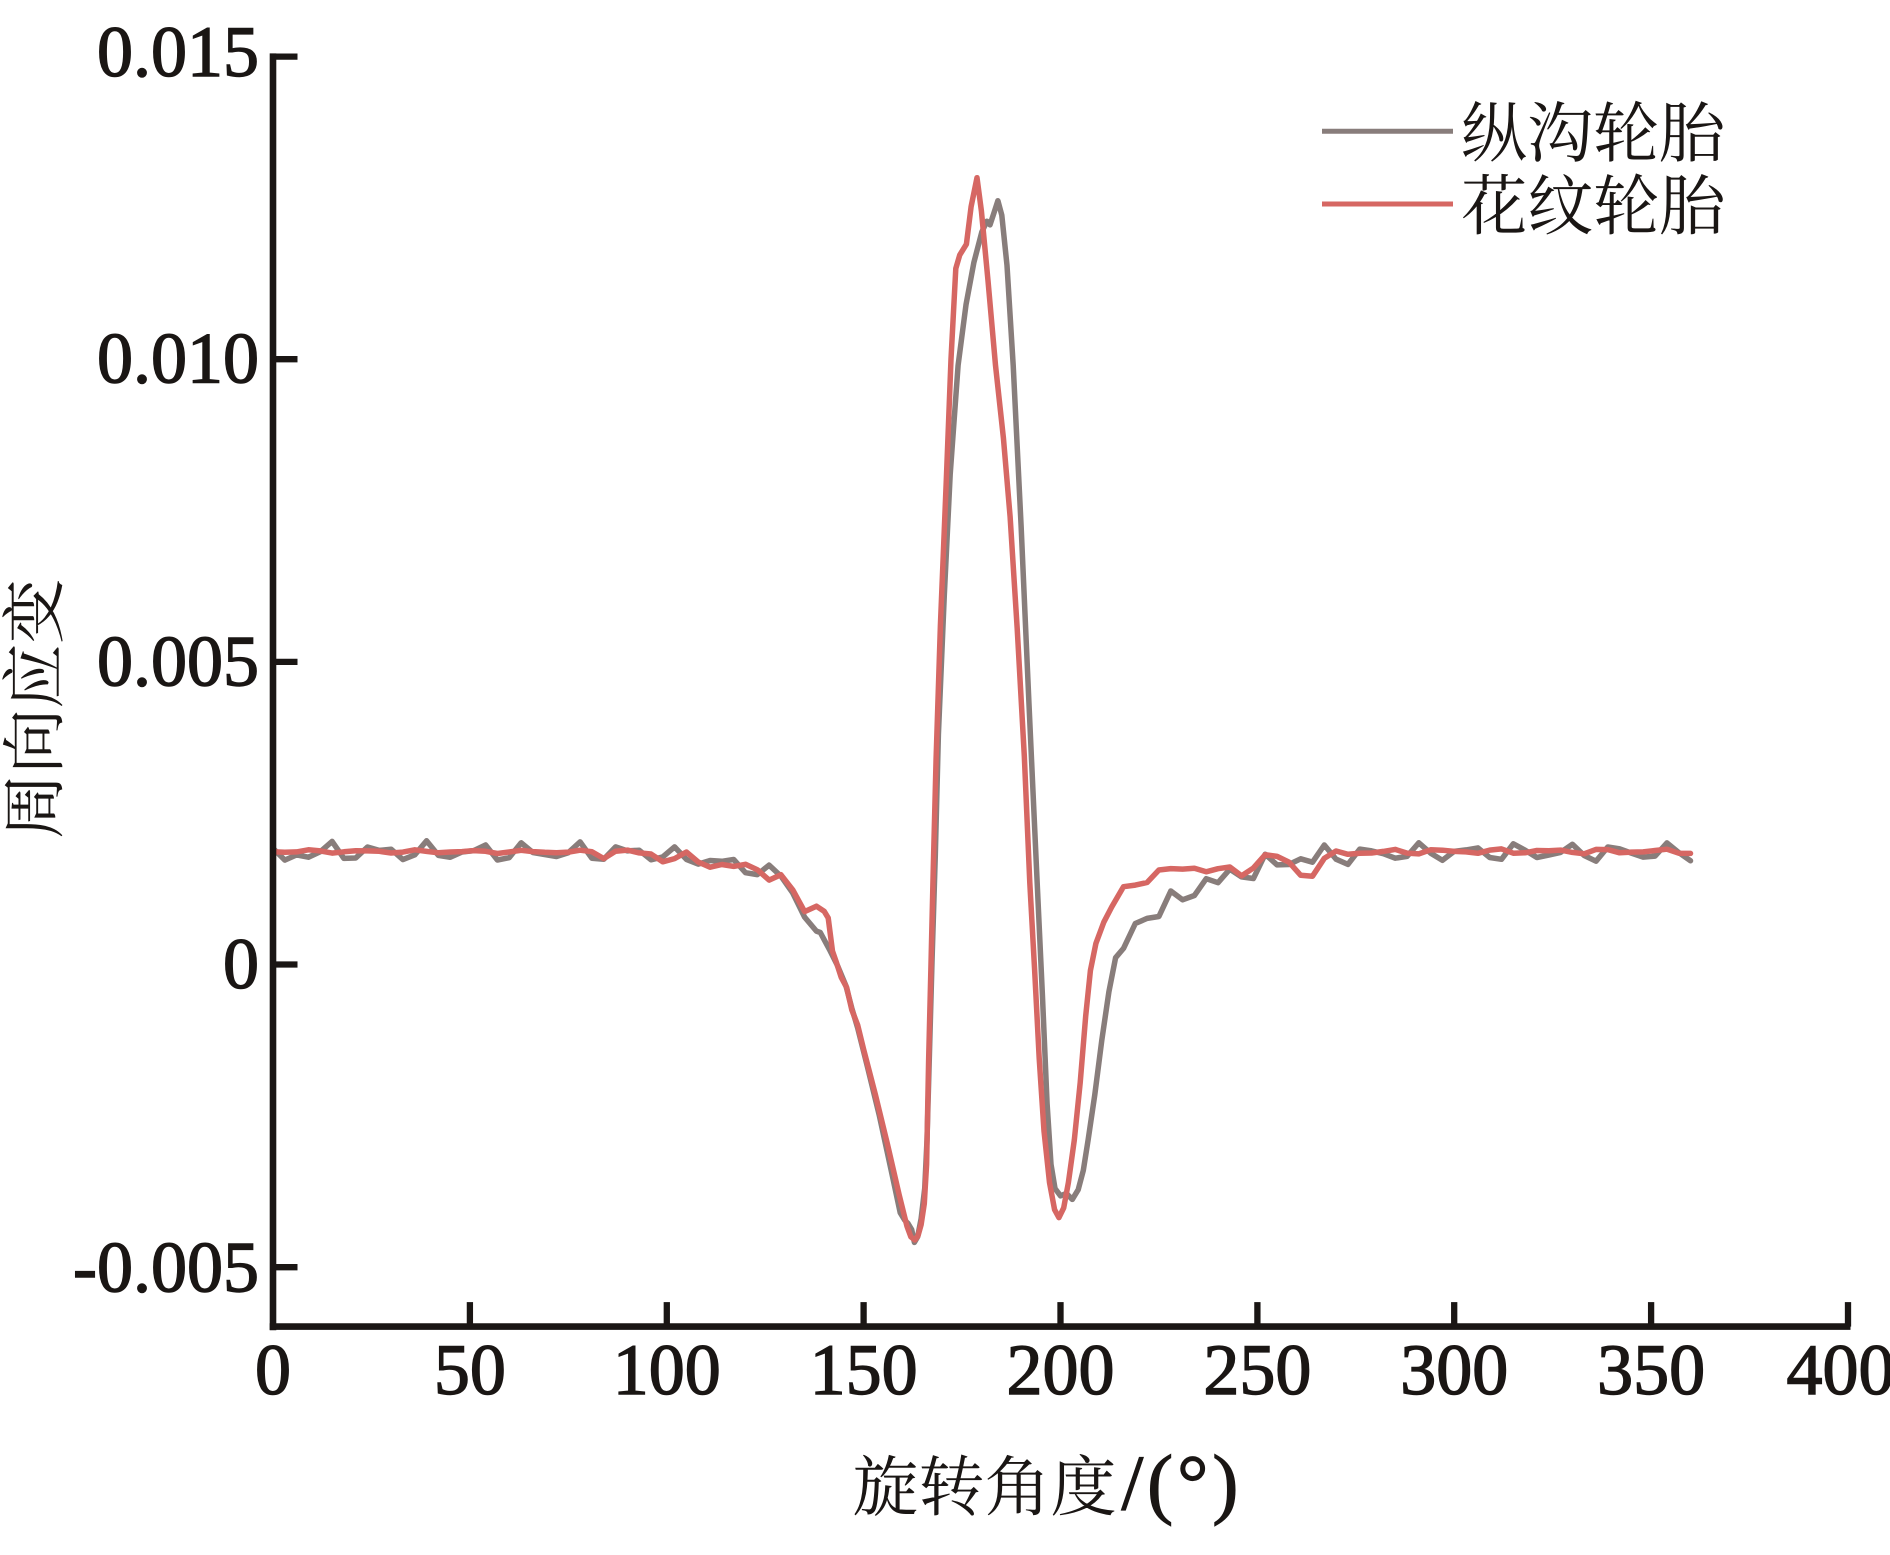  Describe the element at coordinates (1454, 1370) in the screenshot. I see `svg-text: 300` at that location.